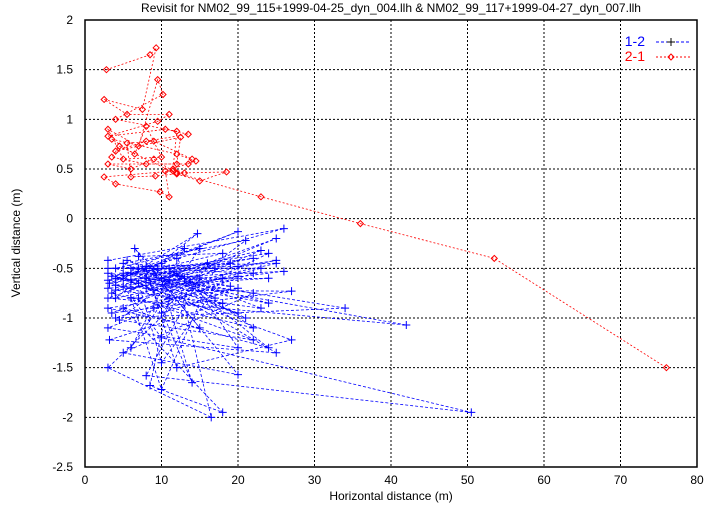 The width and height of the screenshot is (721, 505). Describe the element at coordinates (391, 480) in the screenshot. I see `x-tick-label: 40` at that location.